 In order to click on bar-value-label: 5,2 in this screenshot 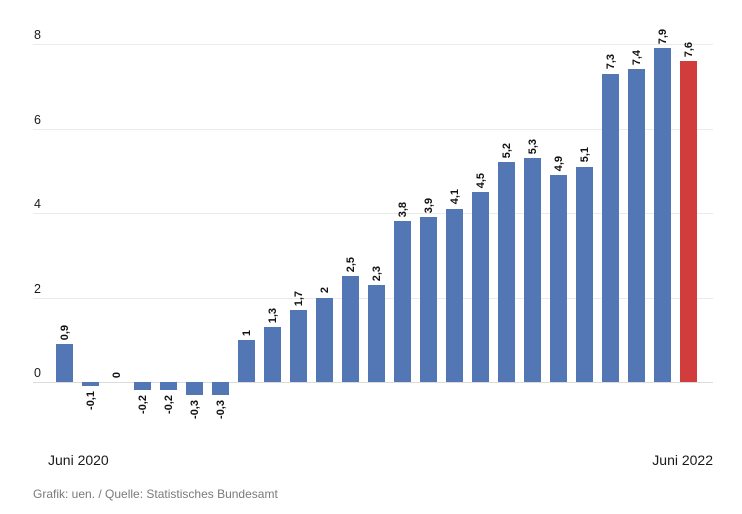, I will do `click(506, 151)`.